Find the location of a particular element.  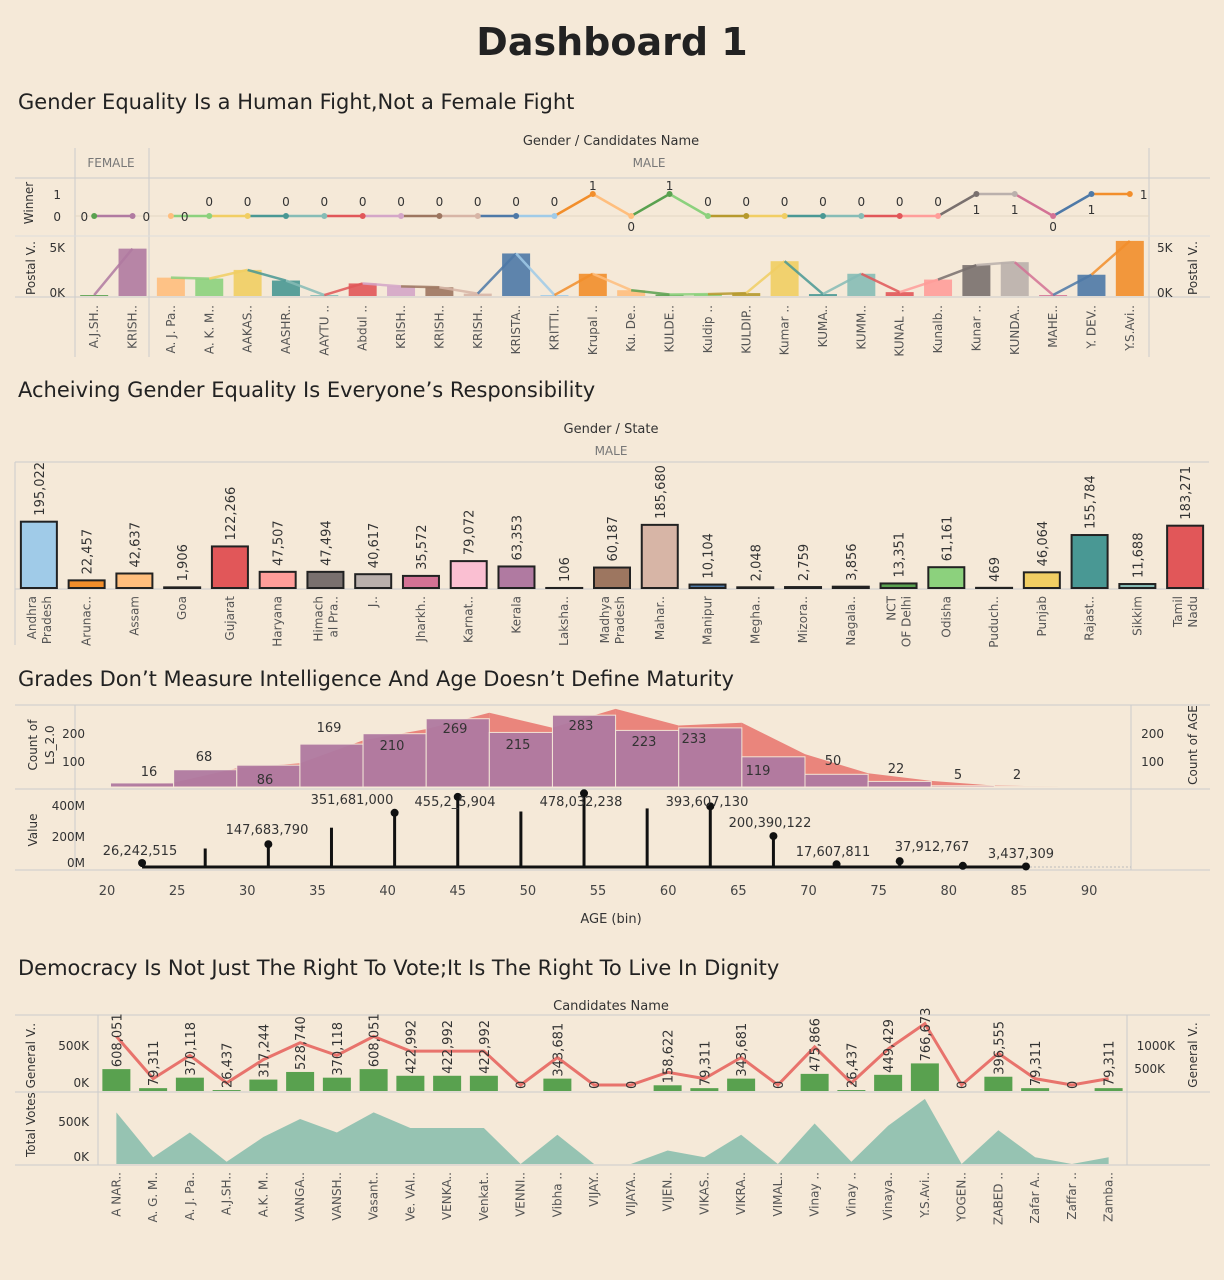

votes-data-label: 26,437 is located at coordinates (852, 1066).